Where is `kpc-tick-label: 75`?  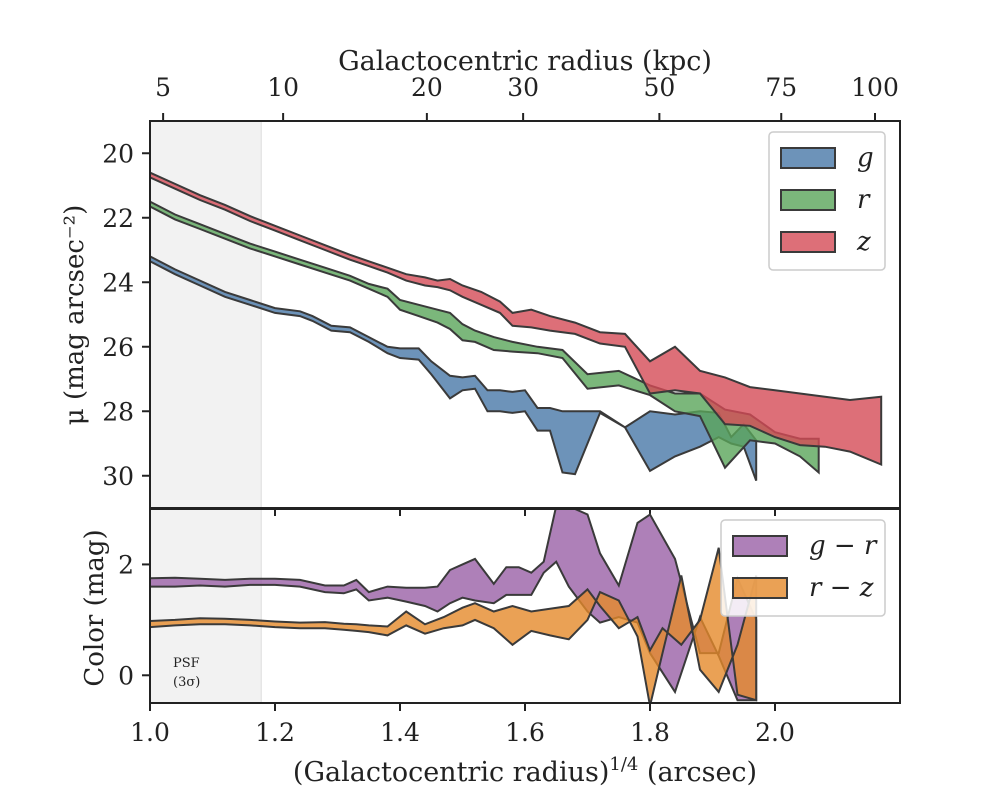
kpc-tick-label: 75 is located at coordinates (781, 87).